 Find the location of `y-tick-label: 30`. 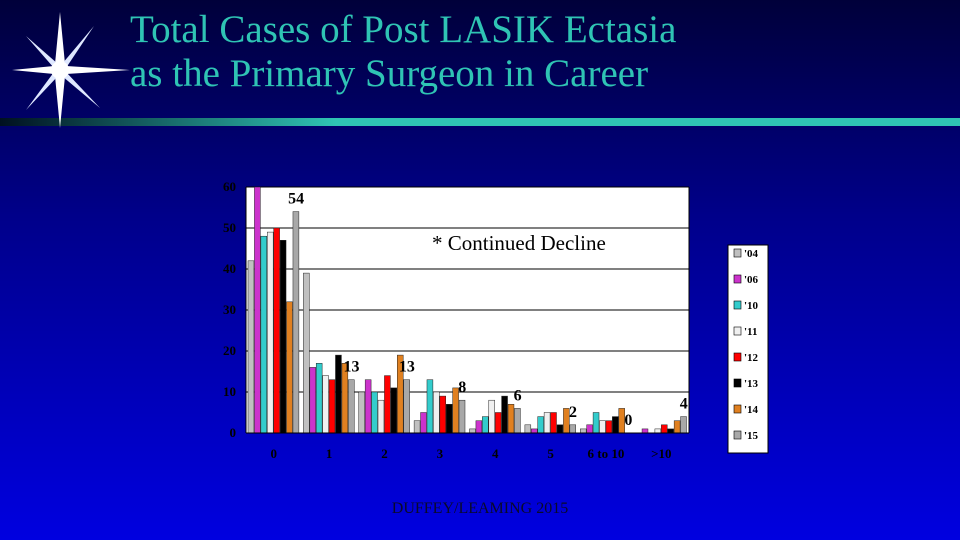

y-tick-label: 30 is located at coordinates (229, 309).